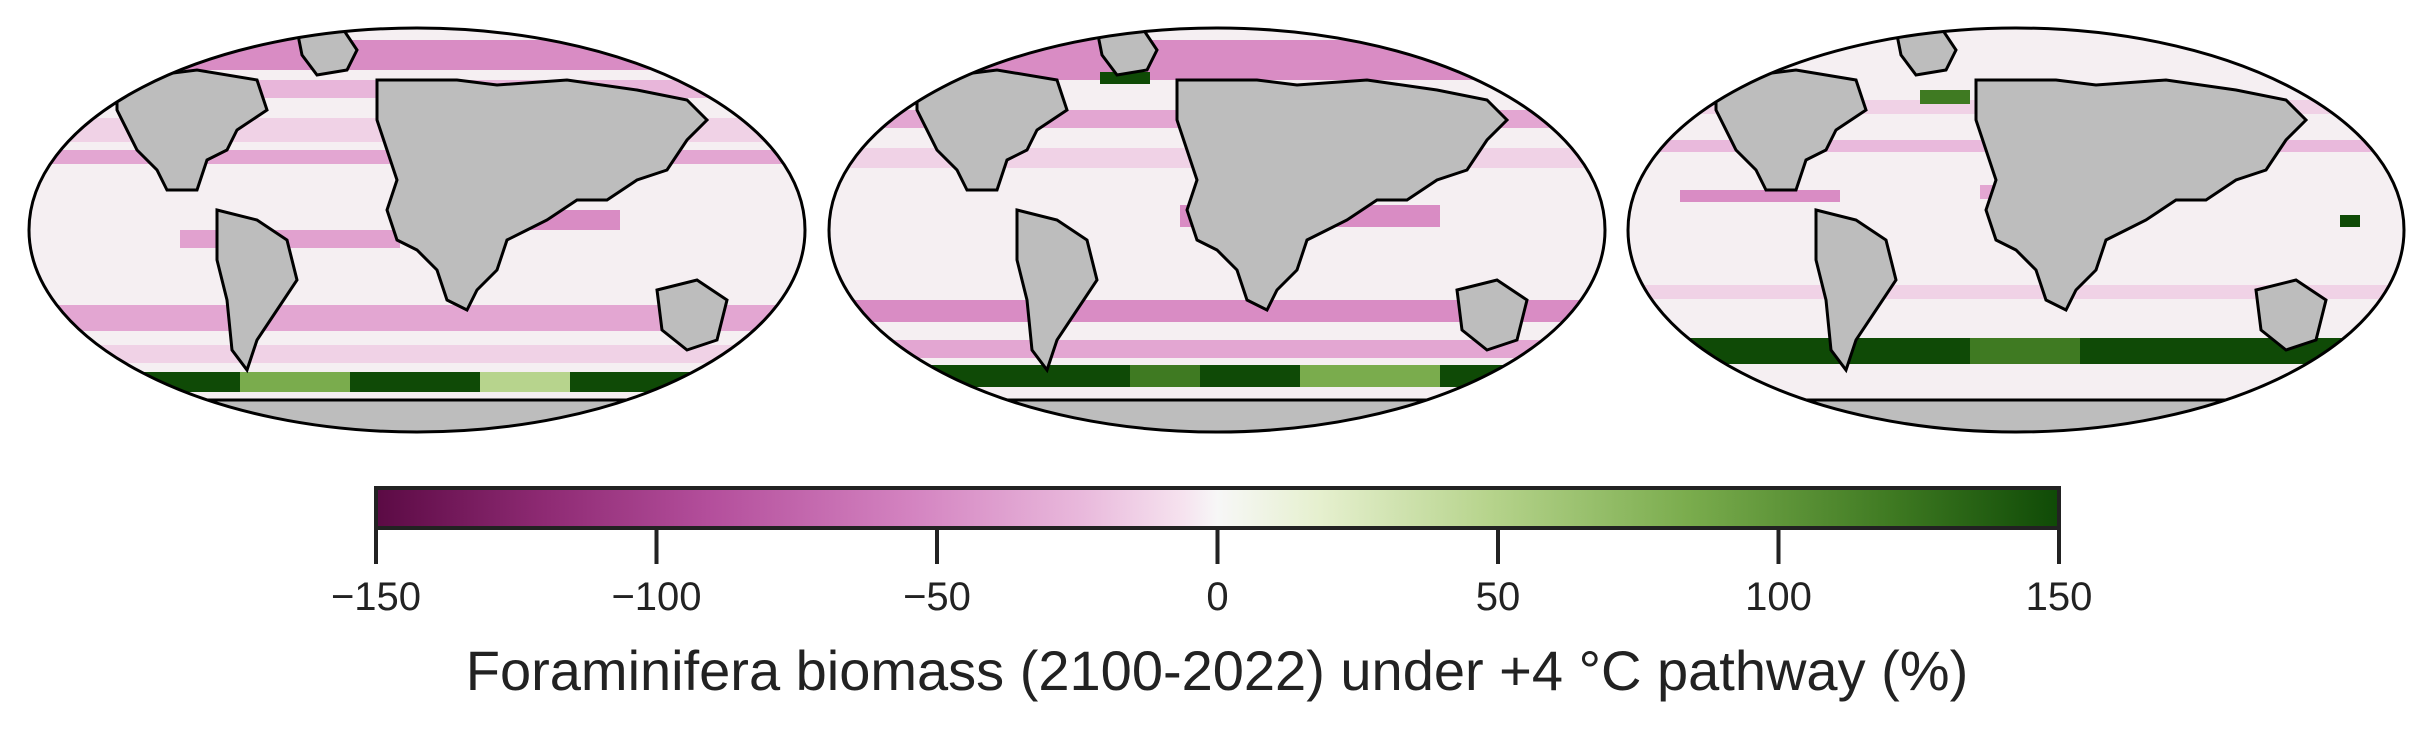 The image size is (2434, 731). Describe the element at coordinates (1217, 597) in the screenshot. I see `colorbar-tick-label: 0` at that location.